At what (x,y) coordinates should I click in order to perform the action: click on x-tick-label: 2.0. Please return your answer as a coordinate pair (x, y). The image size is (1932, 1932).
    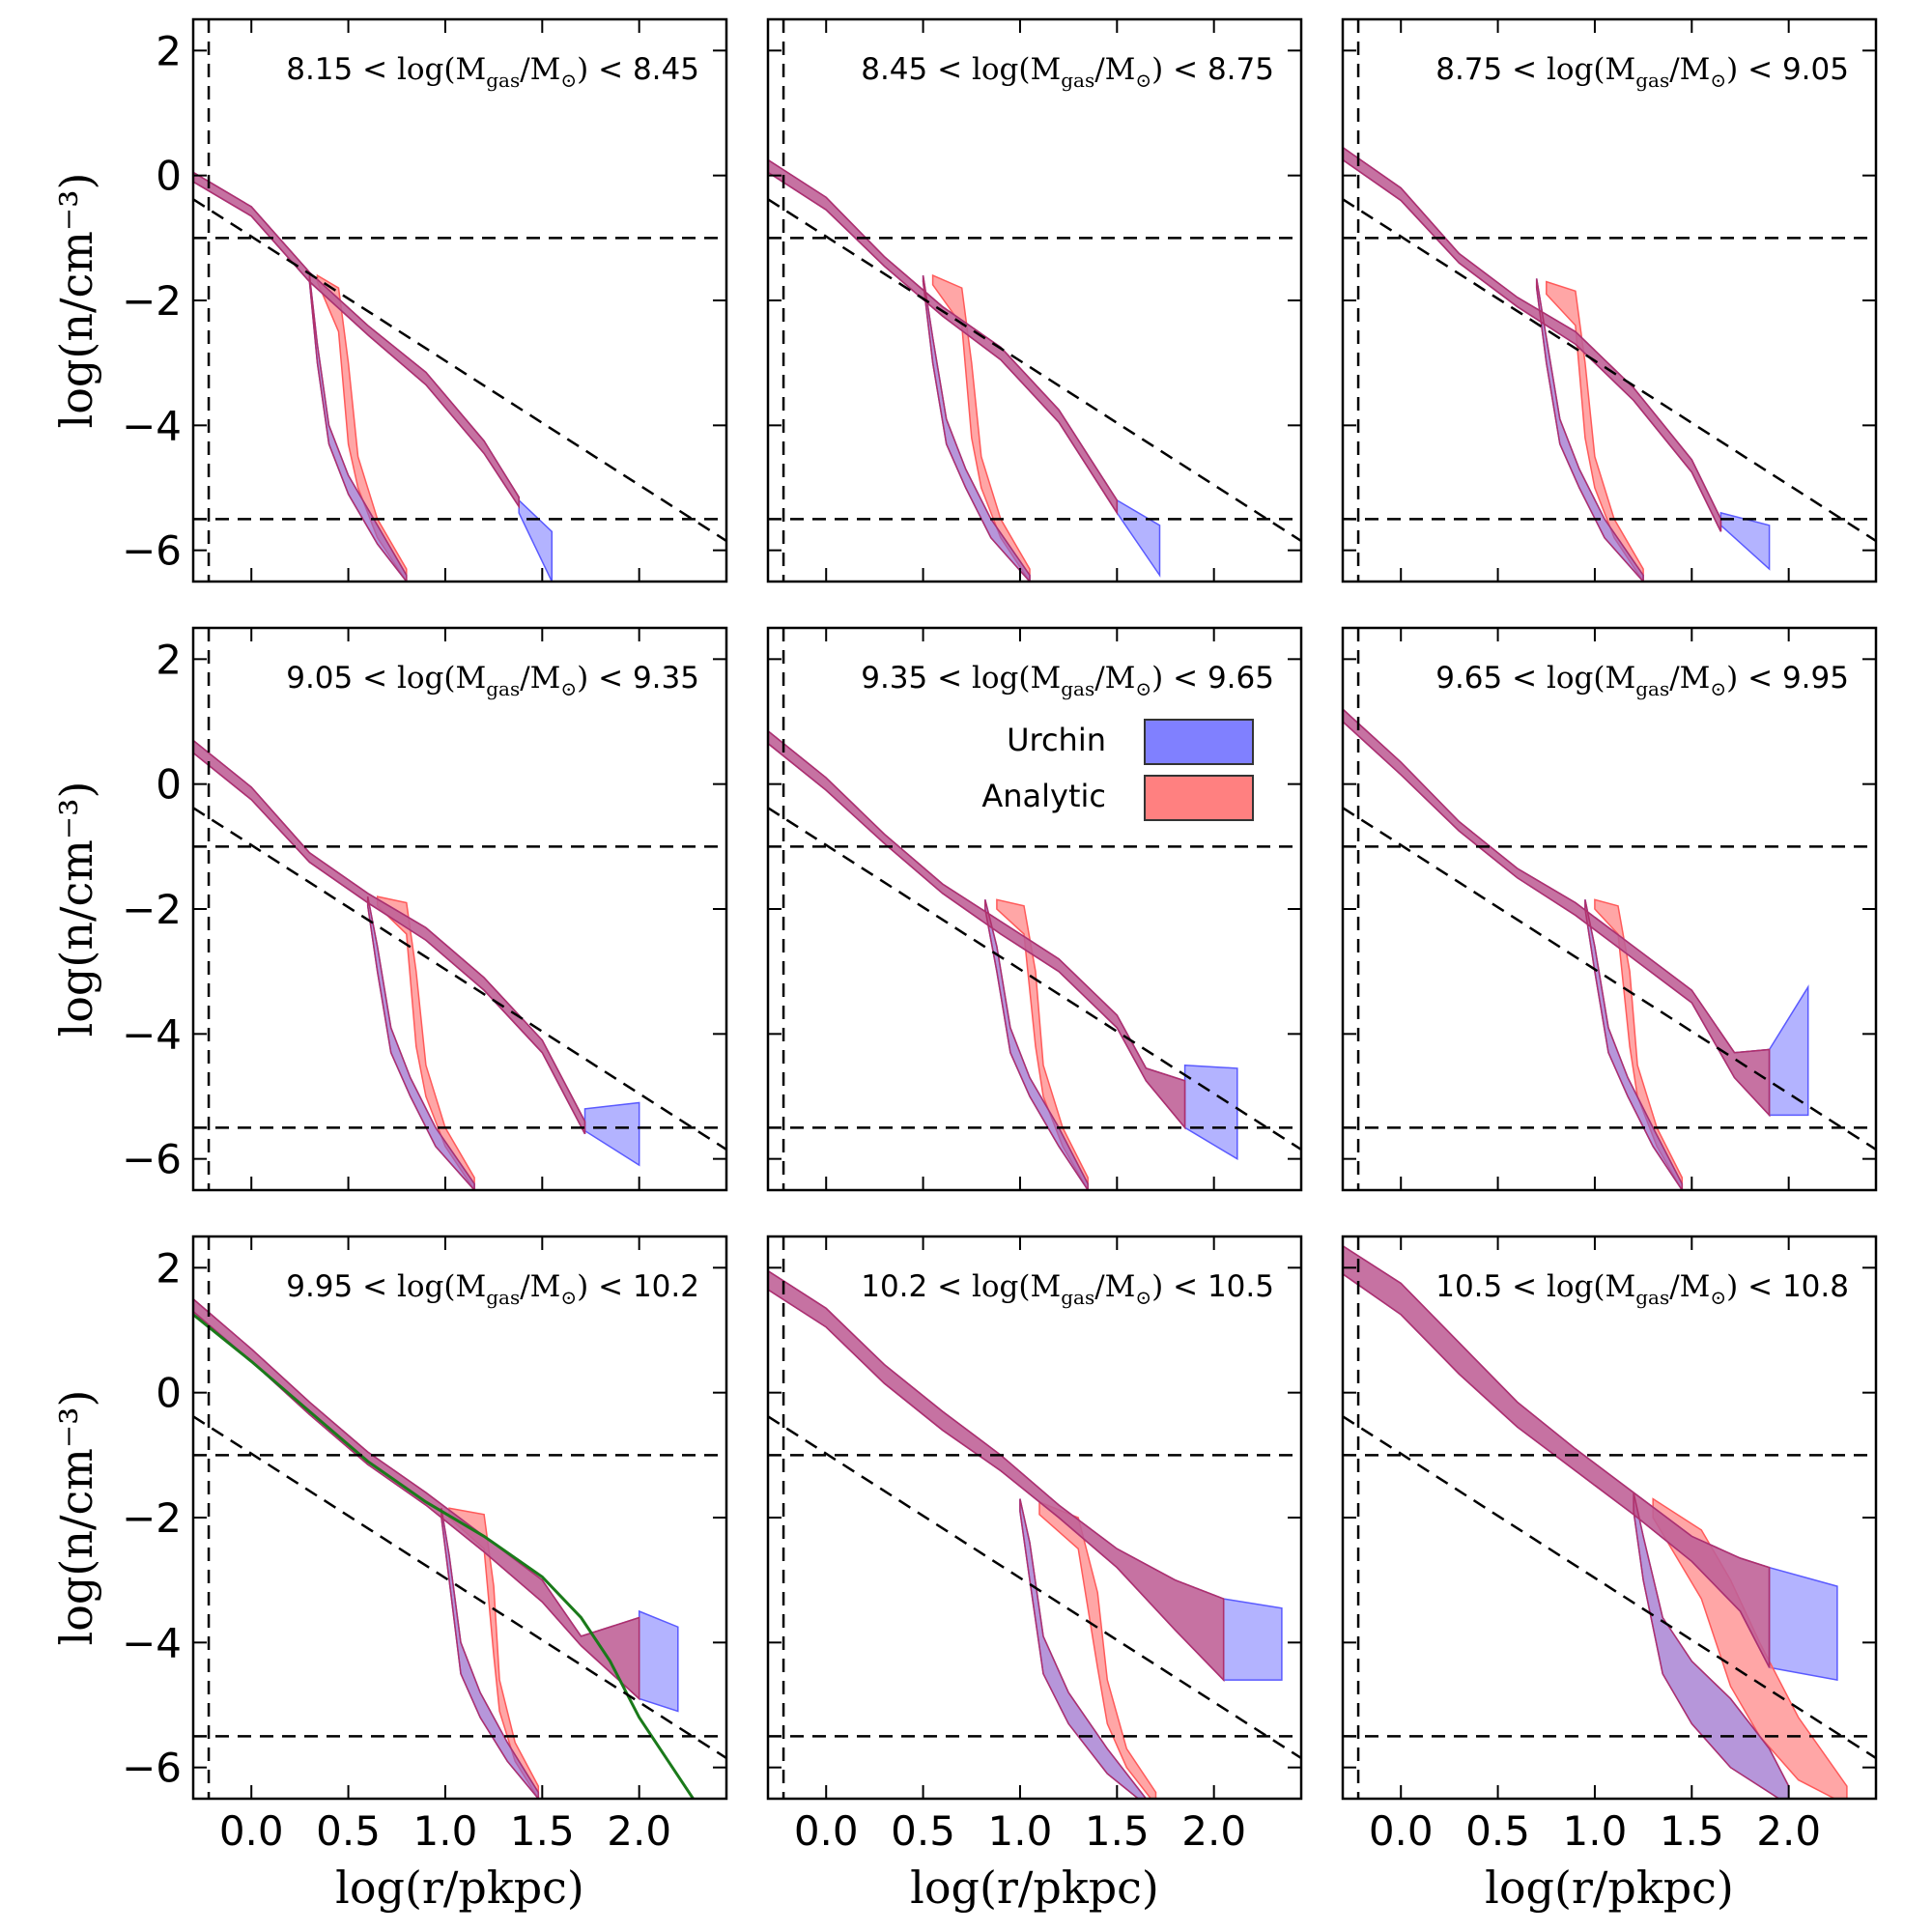
    Looking at the image, I should click on (639, 1831).